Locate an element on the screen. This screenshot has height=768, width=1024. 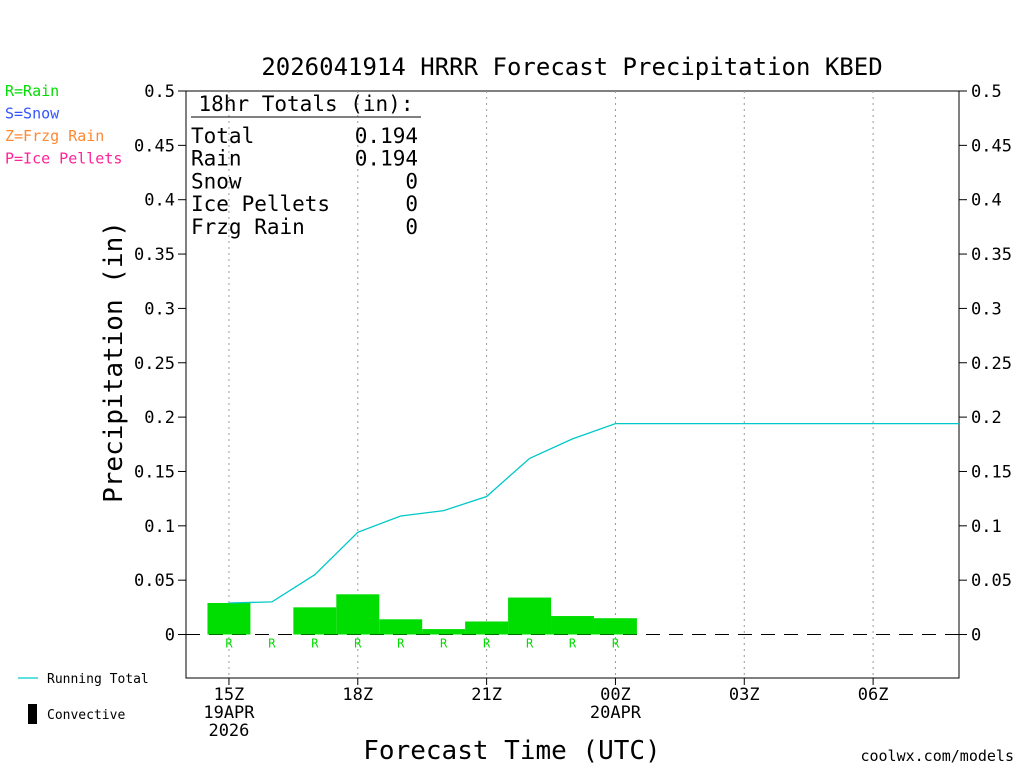
y-tick-label: 0.2 is located at coordinates (159, 418).